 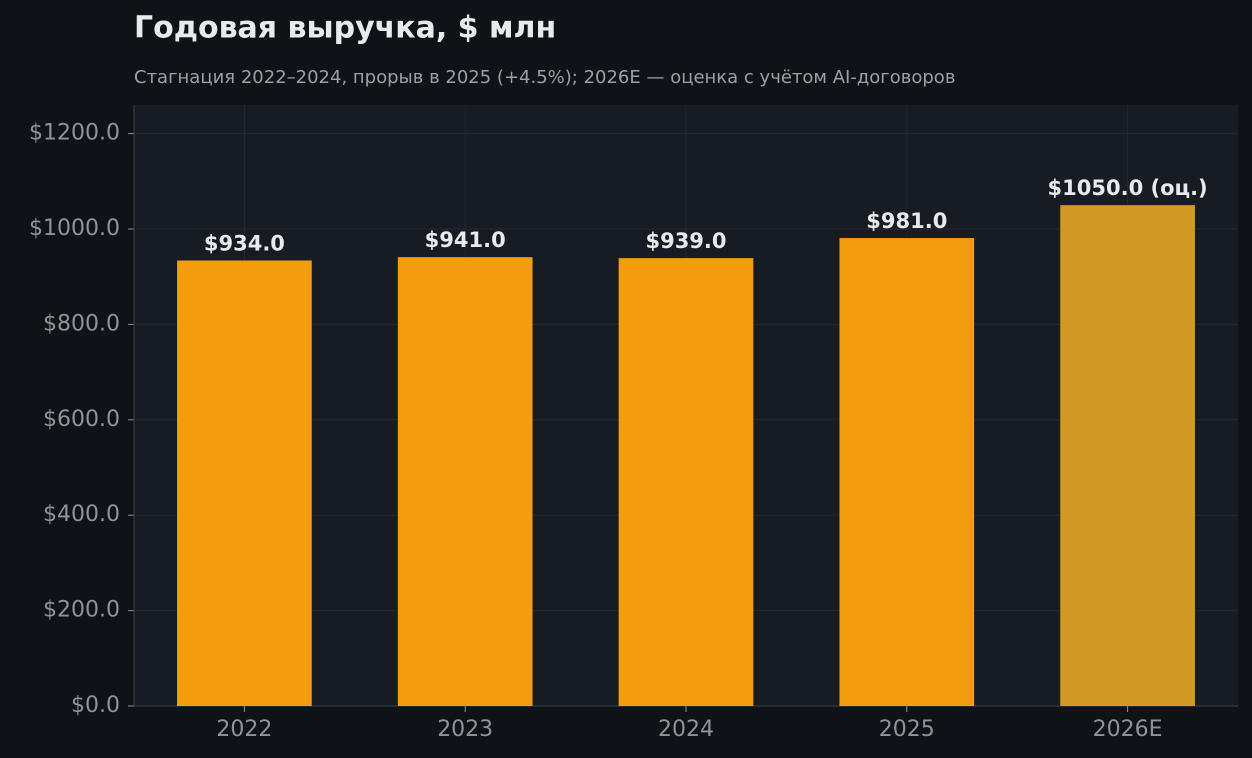 I want to click on x-tick-label: 2026E, so click(x=1128, y=729).